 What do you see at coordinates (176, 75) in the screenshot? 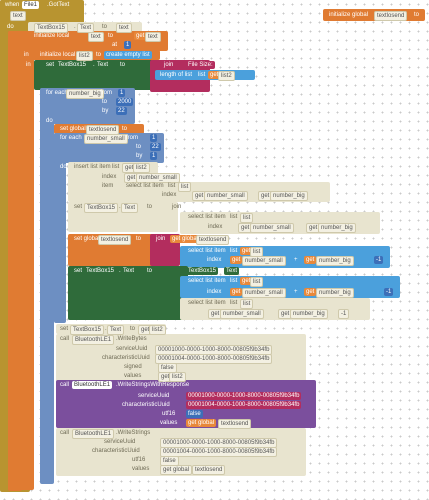
I see `block-label: length of list` at bounding box center [176, 75].